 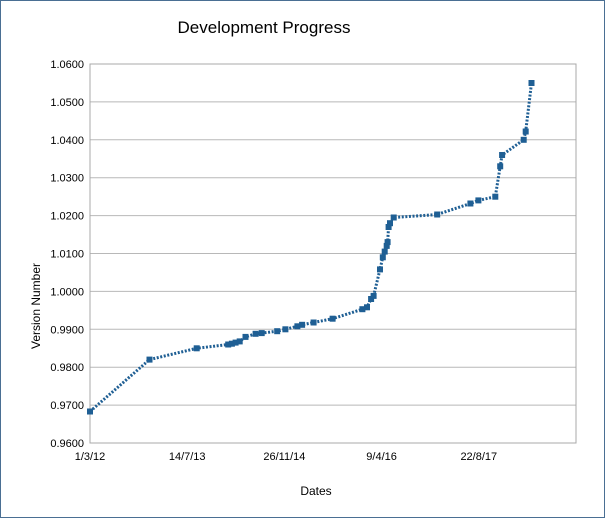 What do you see at coordinates (67, 65) in the screenshot?
I see `y-tick-label: 1.0600` at bounding box center [67, 65].